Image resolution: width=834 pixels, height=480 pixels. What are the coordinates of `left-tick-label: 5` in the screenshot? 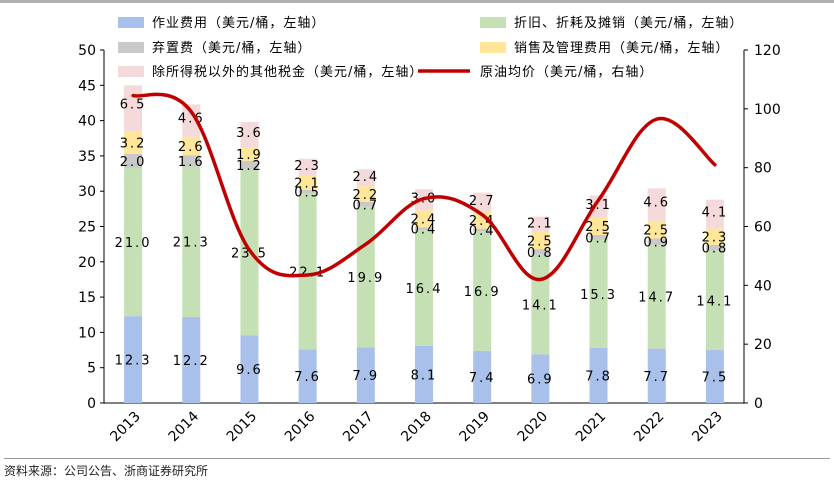 It's located at (91, 369).